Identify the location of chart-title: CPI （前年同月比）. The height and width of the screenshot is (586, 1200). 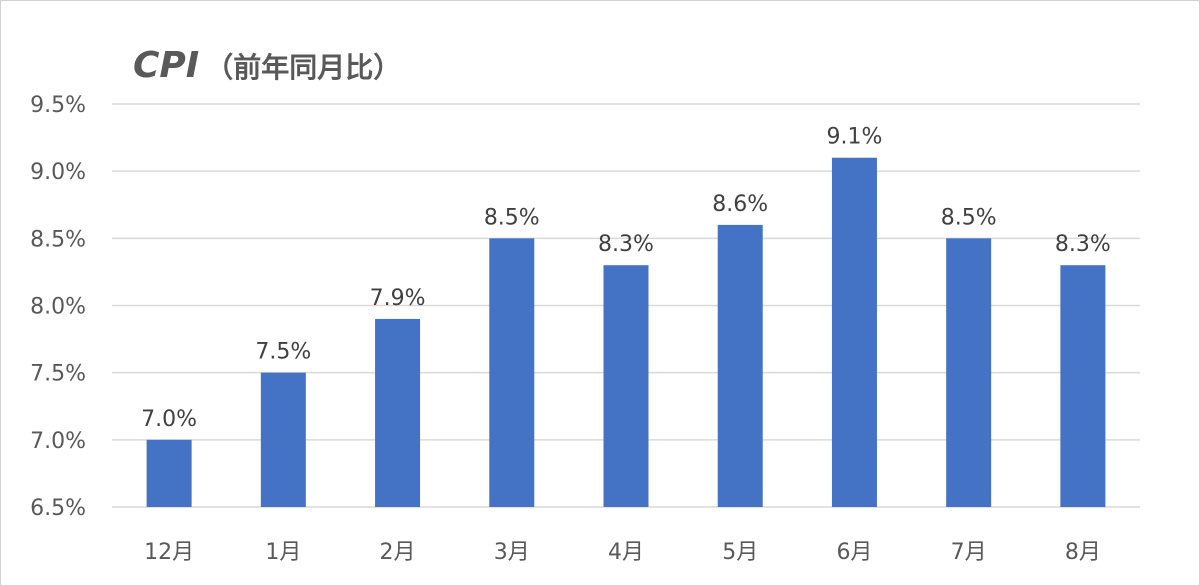
(267, 65).